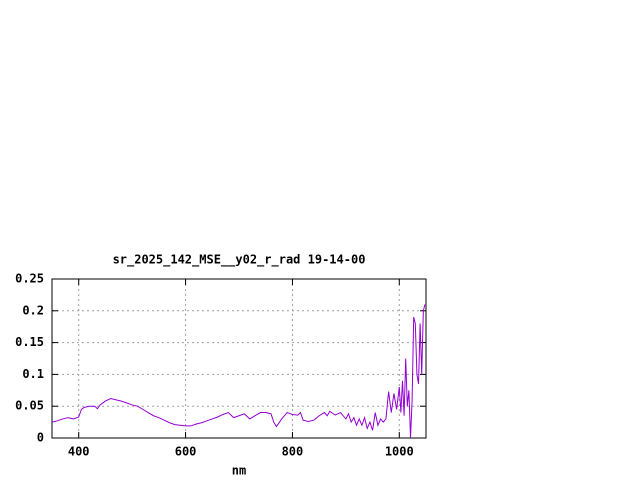 Image resolution: width=640 pixels, height=480 pixels. Describe the element at coordinates (33, 310) in the screenshot. I see `y-tick-label: 0.2` at that location.